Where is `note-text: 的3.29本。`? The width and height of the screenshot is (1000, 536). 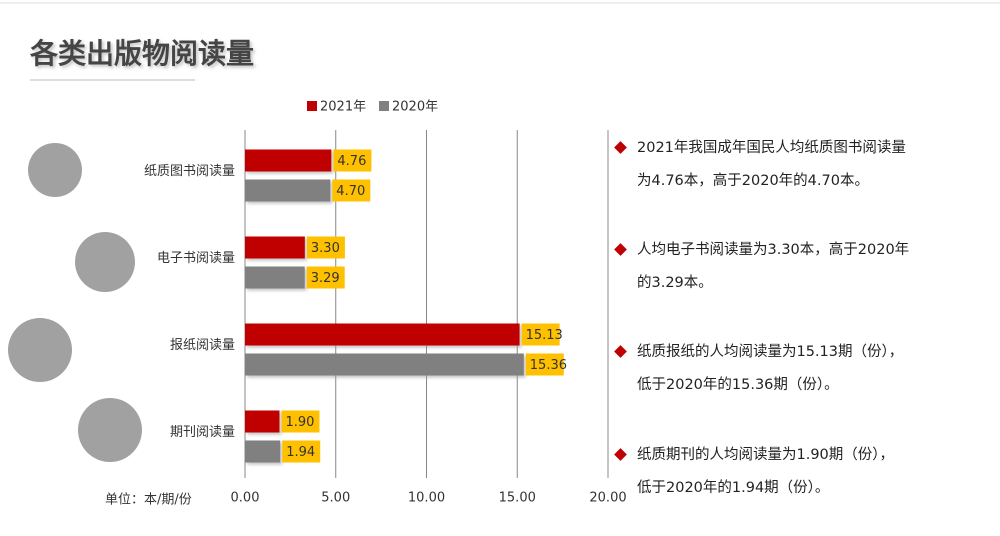
note-text: 的3.29本。 is located at coordinates (675, 282).